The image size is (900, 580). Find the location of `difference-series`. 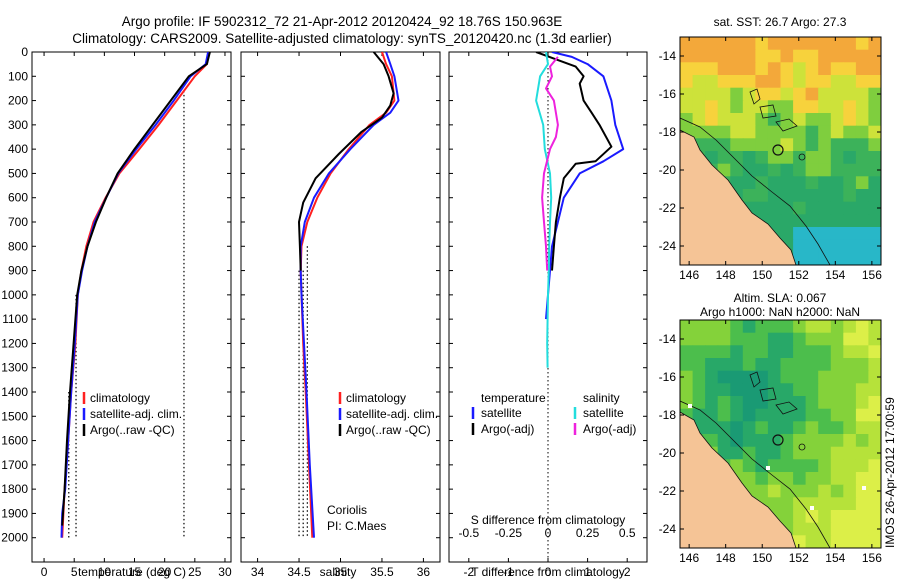

difference-series is located at coordinates (580, 307).